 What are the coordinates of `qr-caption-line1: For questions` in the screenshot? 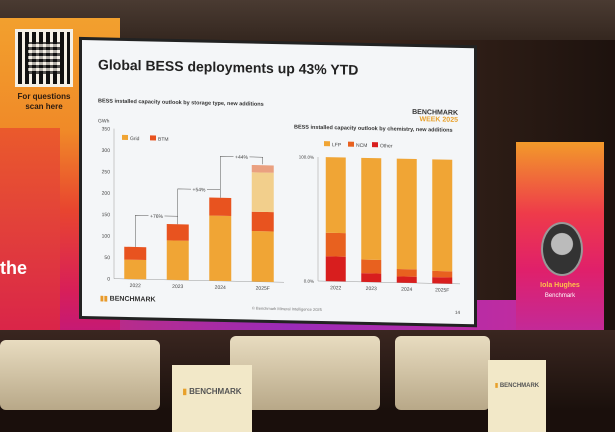 It's located at (44, 96).